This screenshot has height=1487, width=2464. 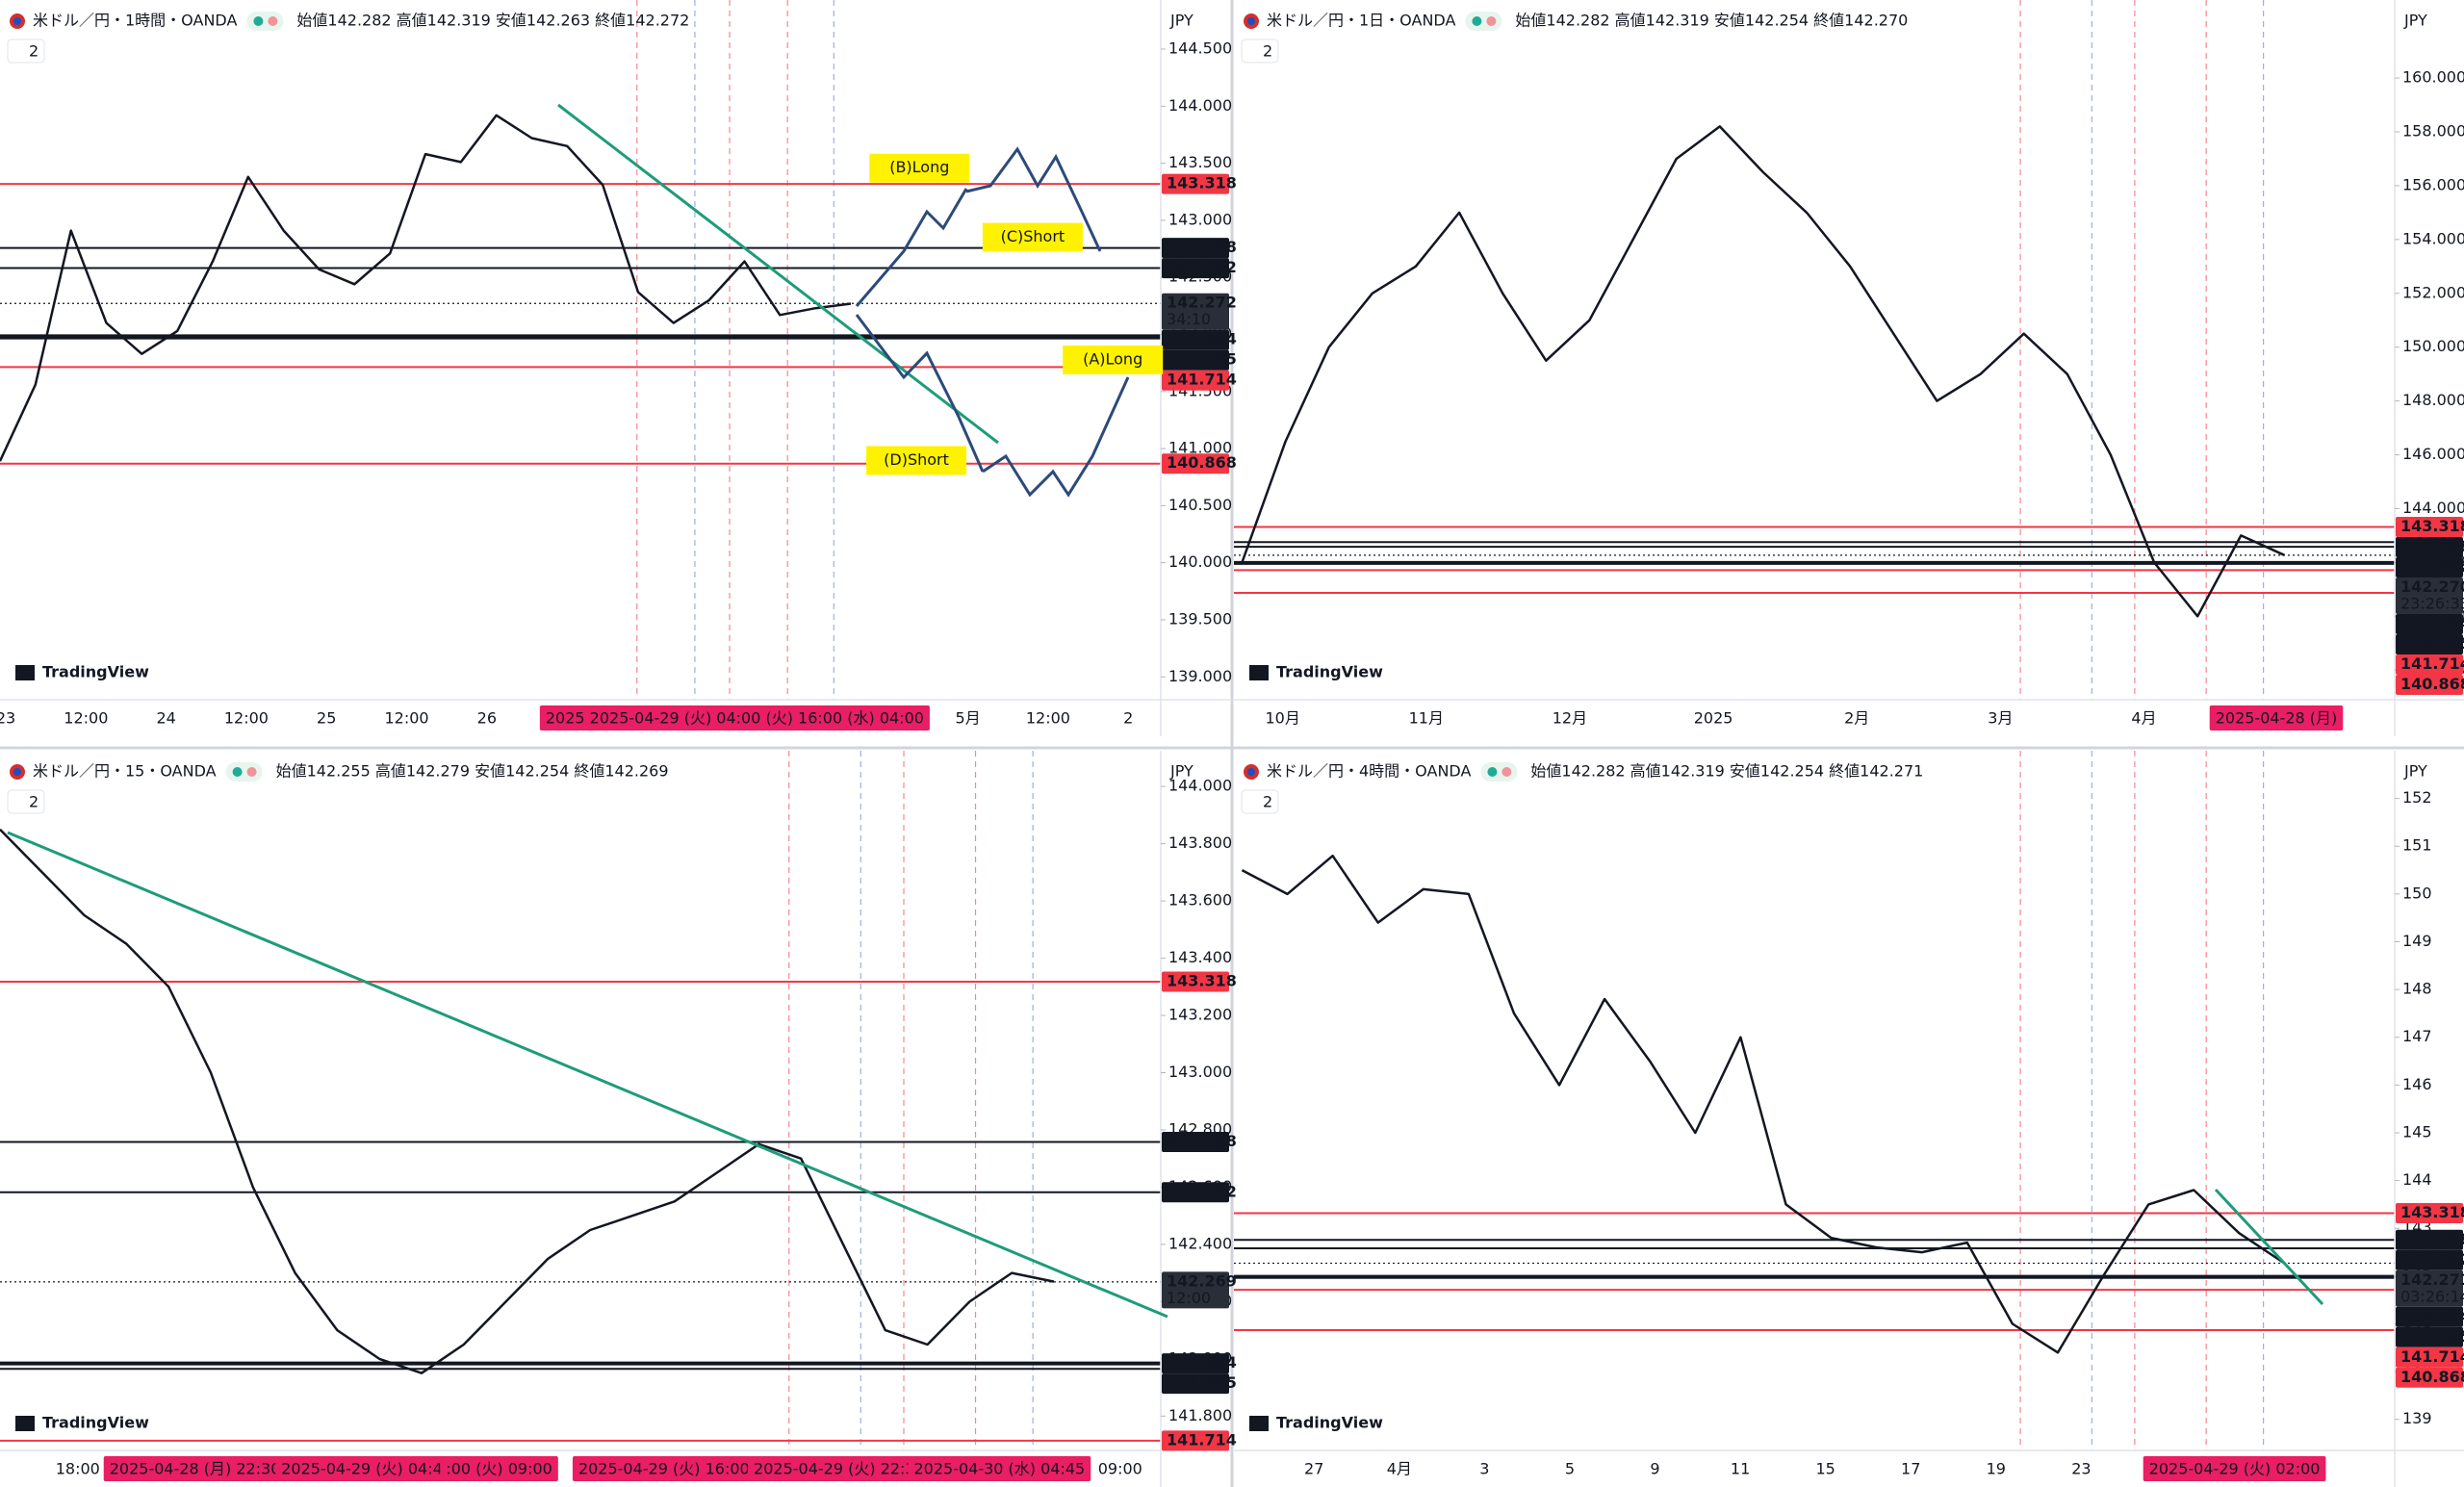 I want to click on y-tick-label: 152.000, so click(x=2433, y=292).